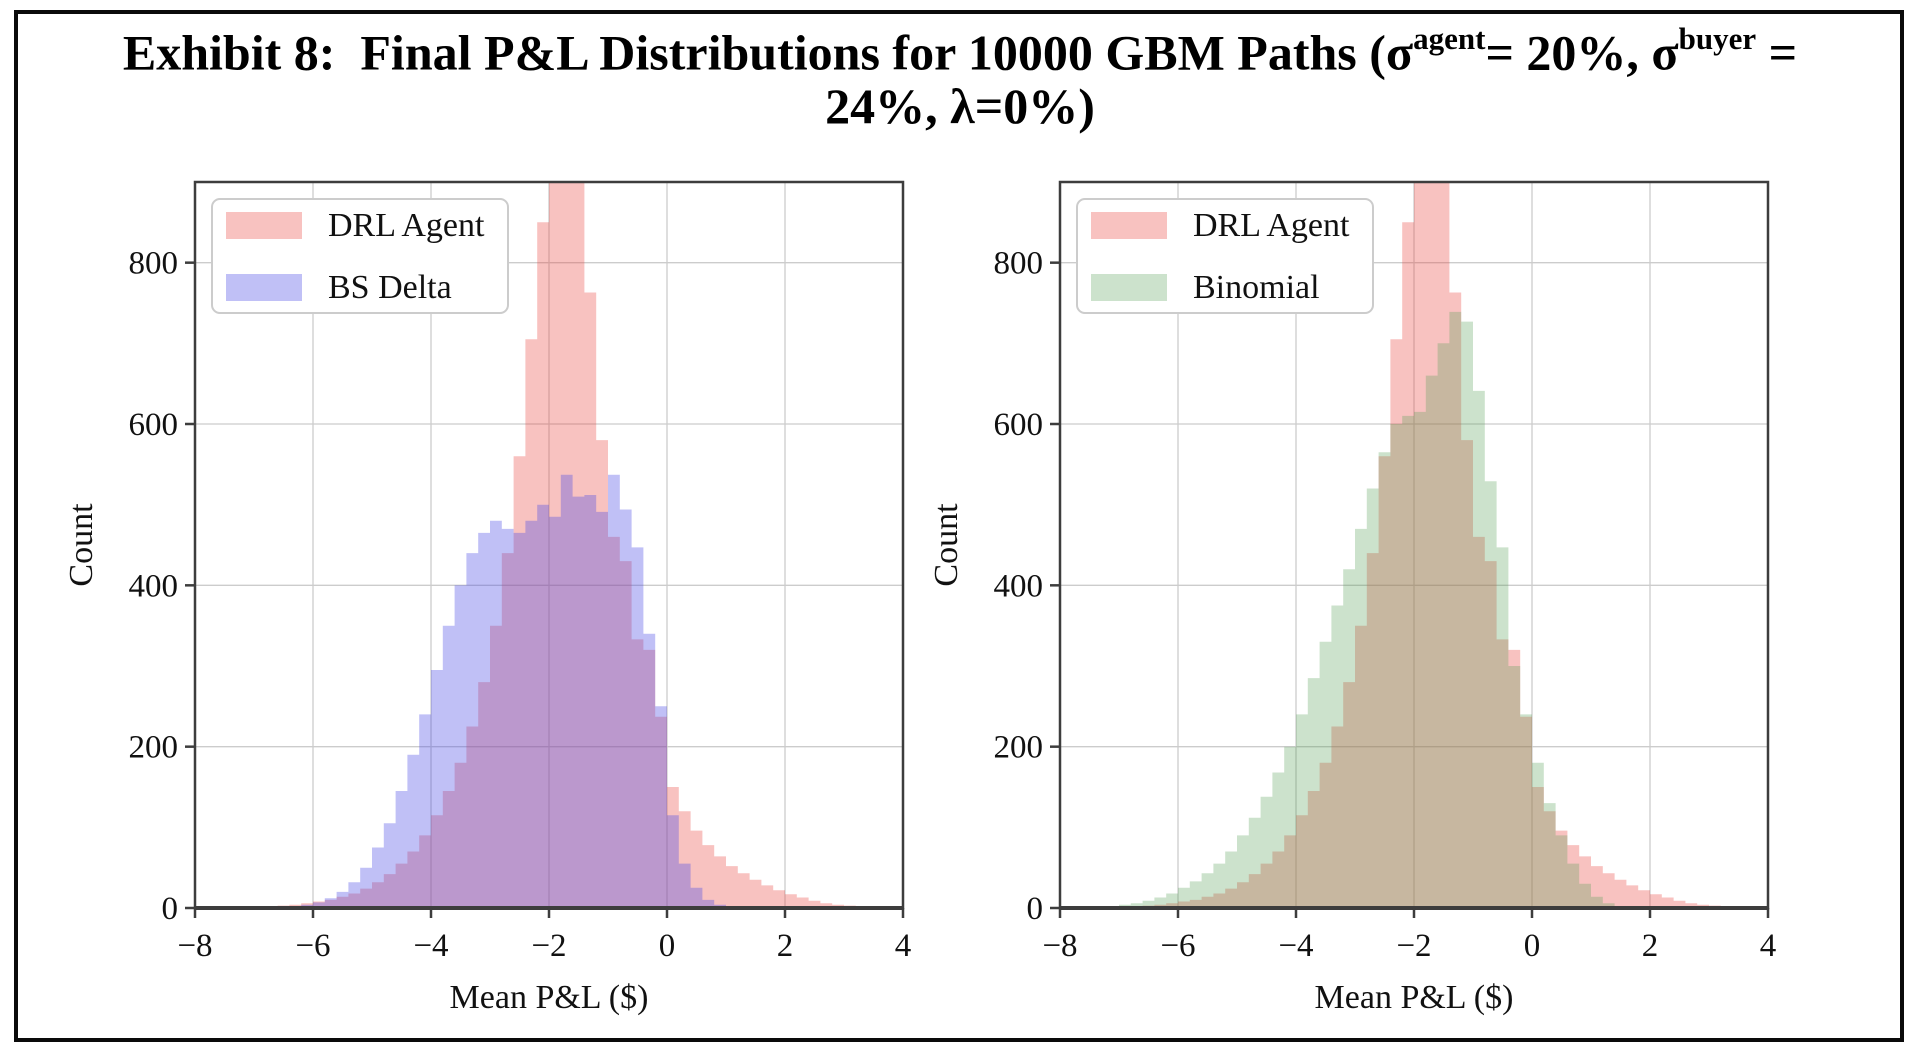 Image resolution: width=1920 pixels, height=1054 pixels. Describe the element at coordinates (1129, 287) in the screenshot. I see `legend-swatch-binomial` at that location.